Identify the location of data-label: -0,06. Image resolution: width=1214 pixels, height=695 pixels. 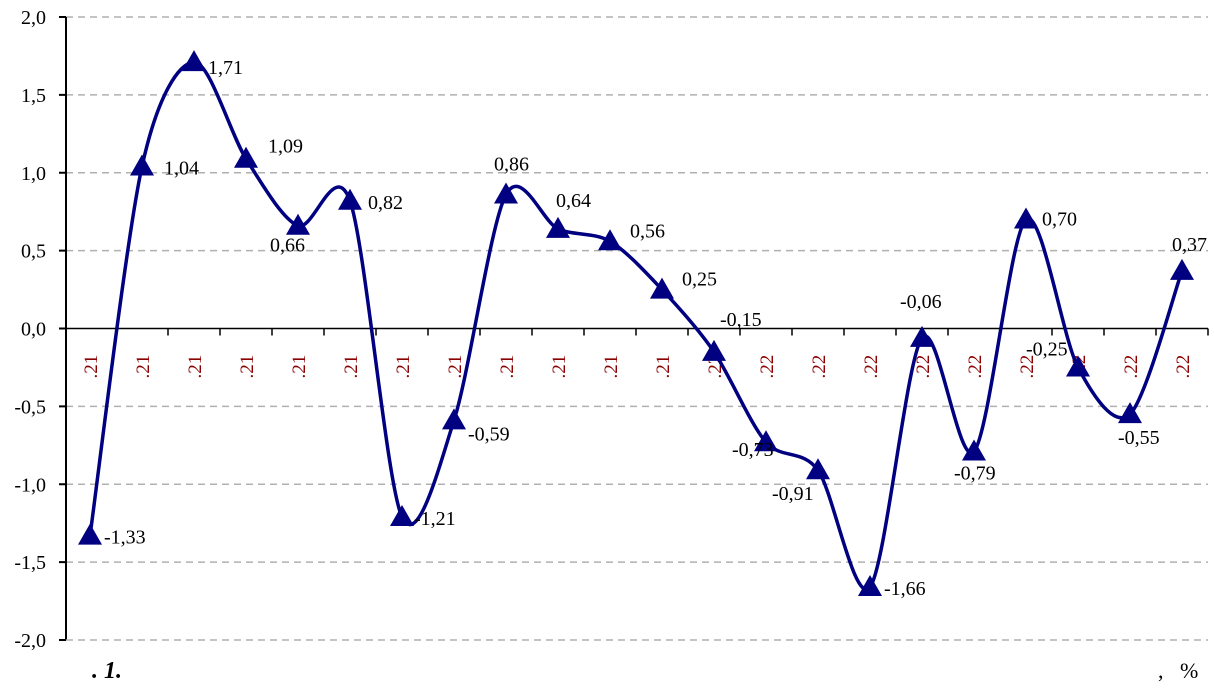
(921, 302).